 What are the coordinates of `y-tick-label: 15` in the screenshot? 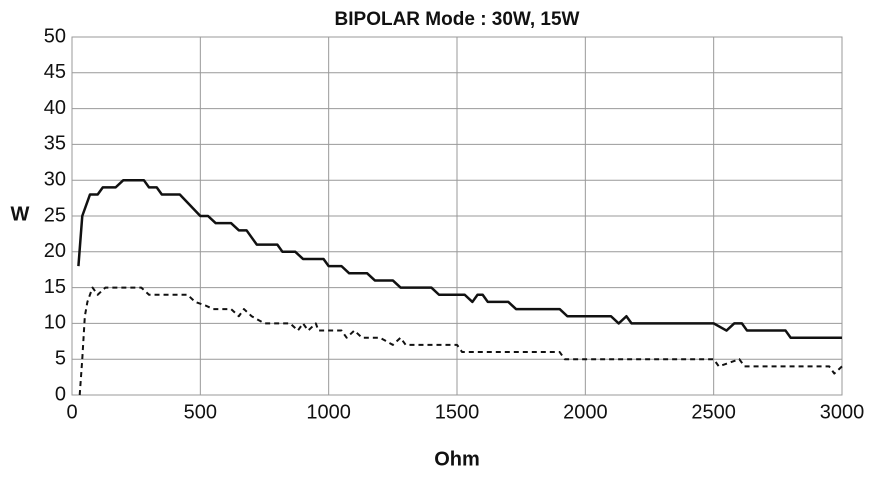 It's located at (55, 287).